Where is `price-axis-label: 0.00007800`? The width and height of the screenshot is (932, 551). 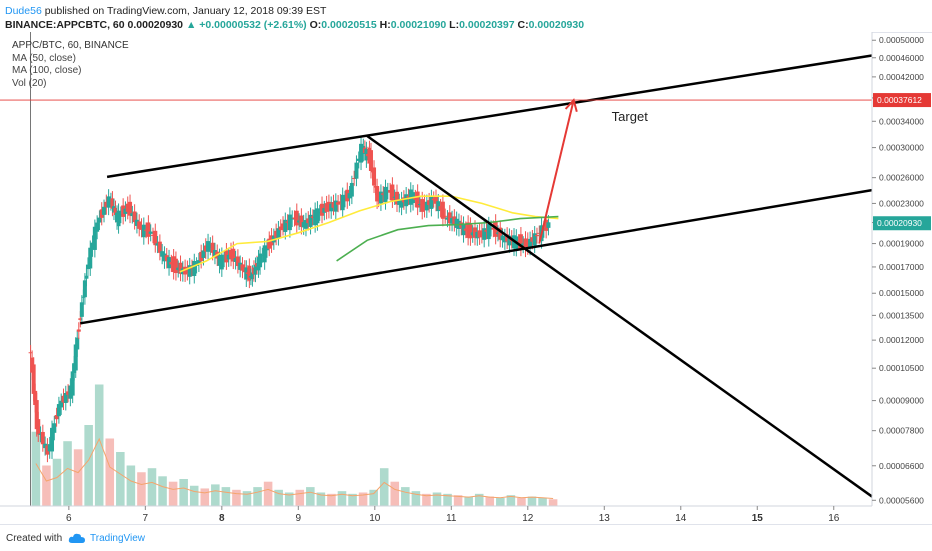 price-axis-label: 0.00007800 is located at coordinates (901, 431).